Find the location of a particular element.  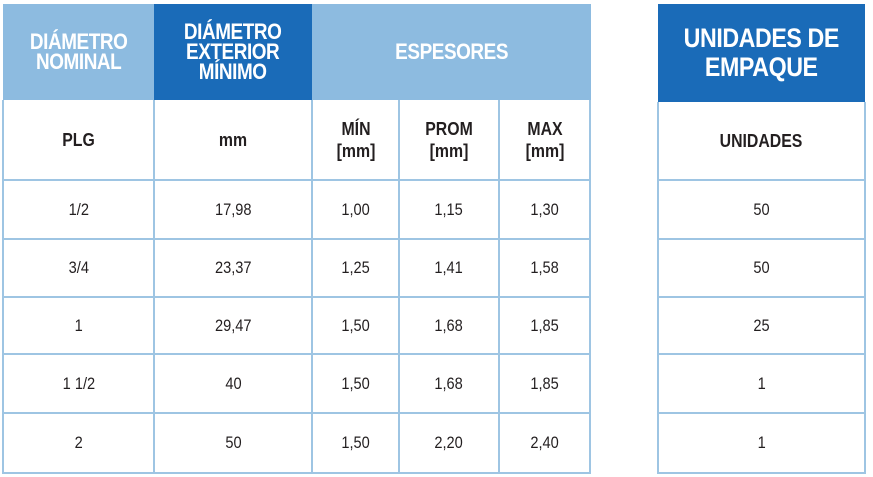

subheader-unidades: UNIDADES is located at coordinates (761, 141).